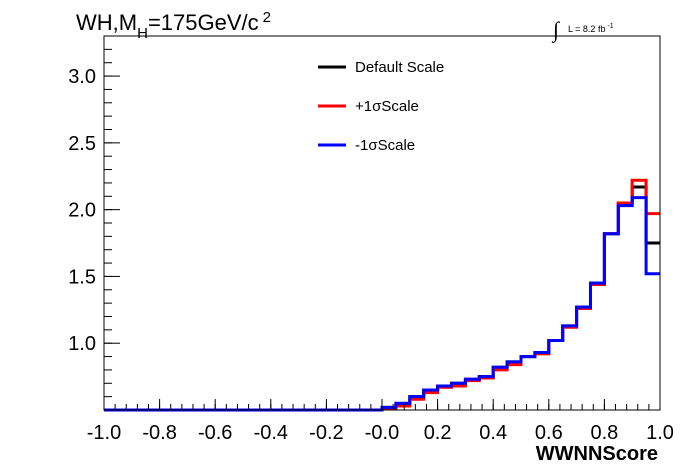 This screenshot has width=696, height=472. I want to click on title-main: WH,M, so click(106, 22).